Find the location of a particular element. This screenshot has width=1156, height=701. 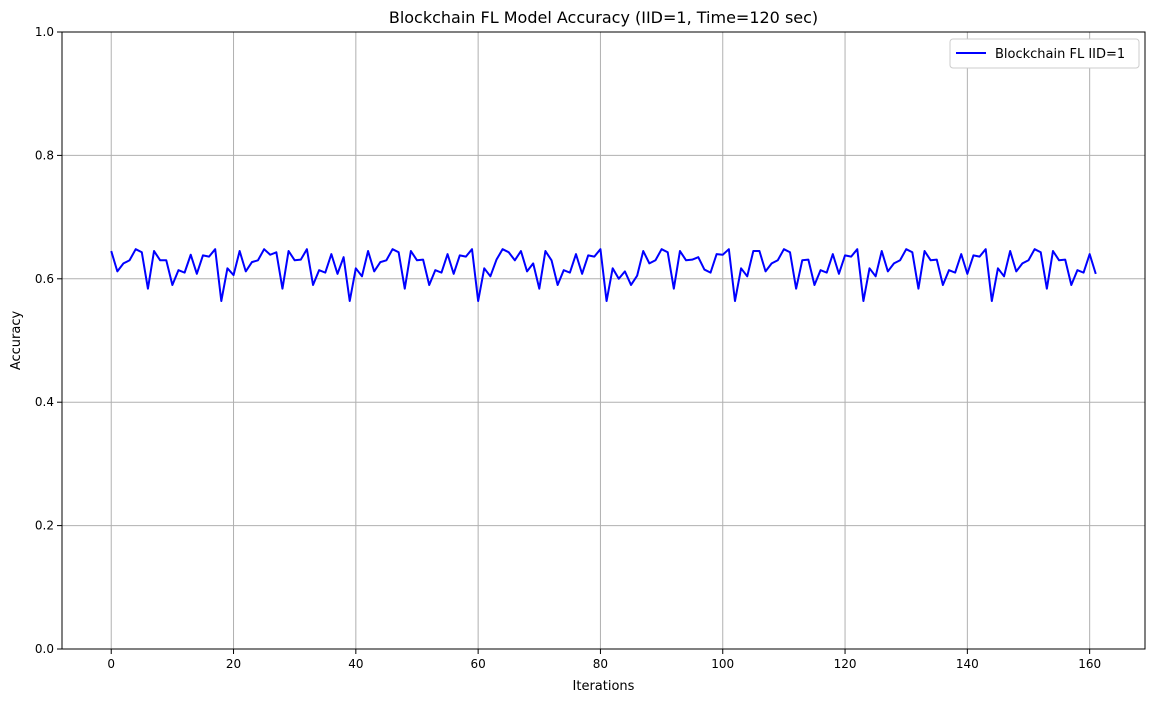

y-tick-label: 0.6 is located at coordinates (44, 279).